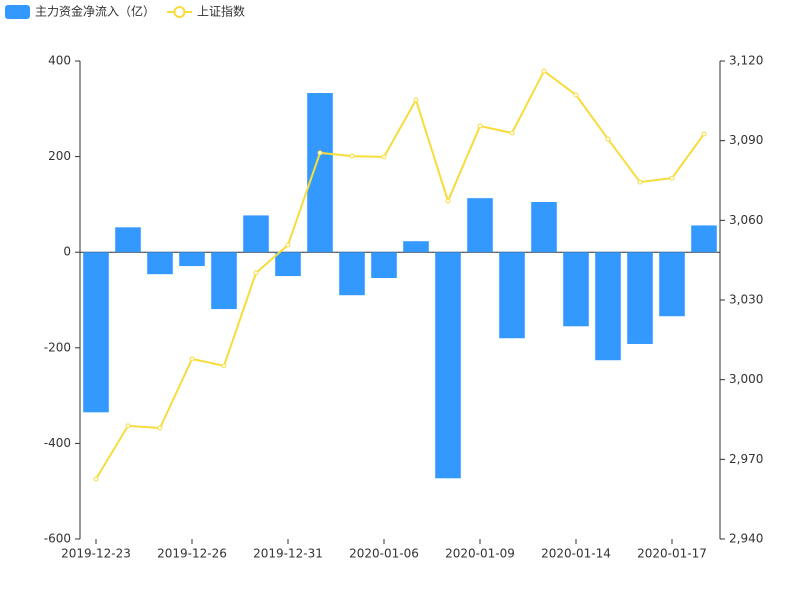  Describe the element at coordinates (59, 156) in the screenshot. I see `y-tick-label: 200` at that location.